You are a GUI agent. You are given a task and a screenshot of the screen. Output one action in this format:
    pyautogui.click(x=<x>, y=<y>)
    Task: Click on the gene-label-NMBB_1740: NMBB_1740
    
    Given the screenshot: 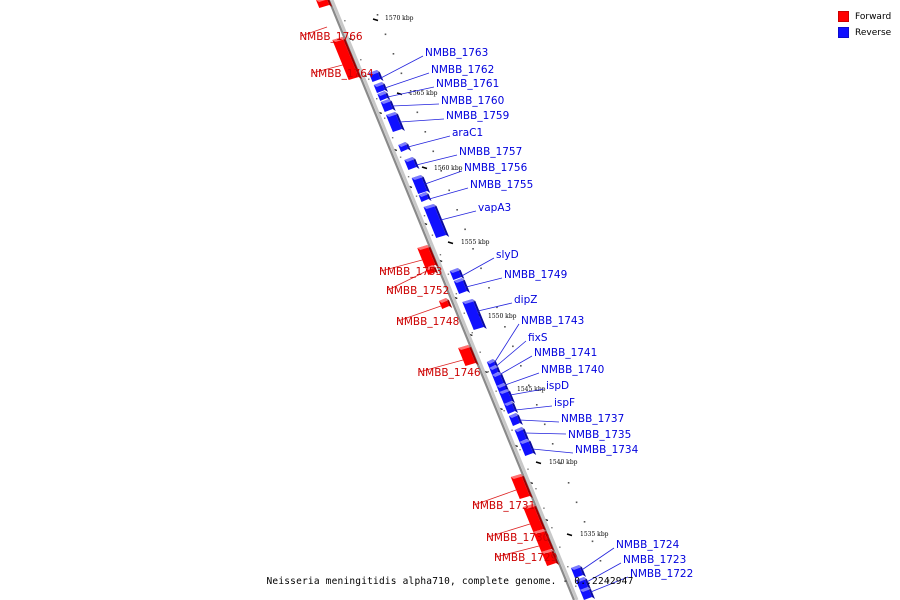 What is the action you would take?
    pyautogui.click(x=572, y=370)
    